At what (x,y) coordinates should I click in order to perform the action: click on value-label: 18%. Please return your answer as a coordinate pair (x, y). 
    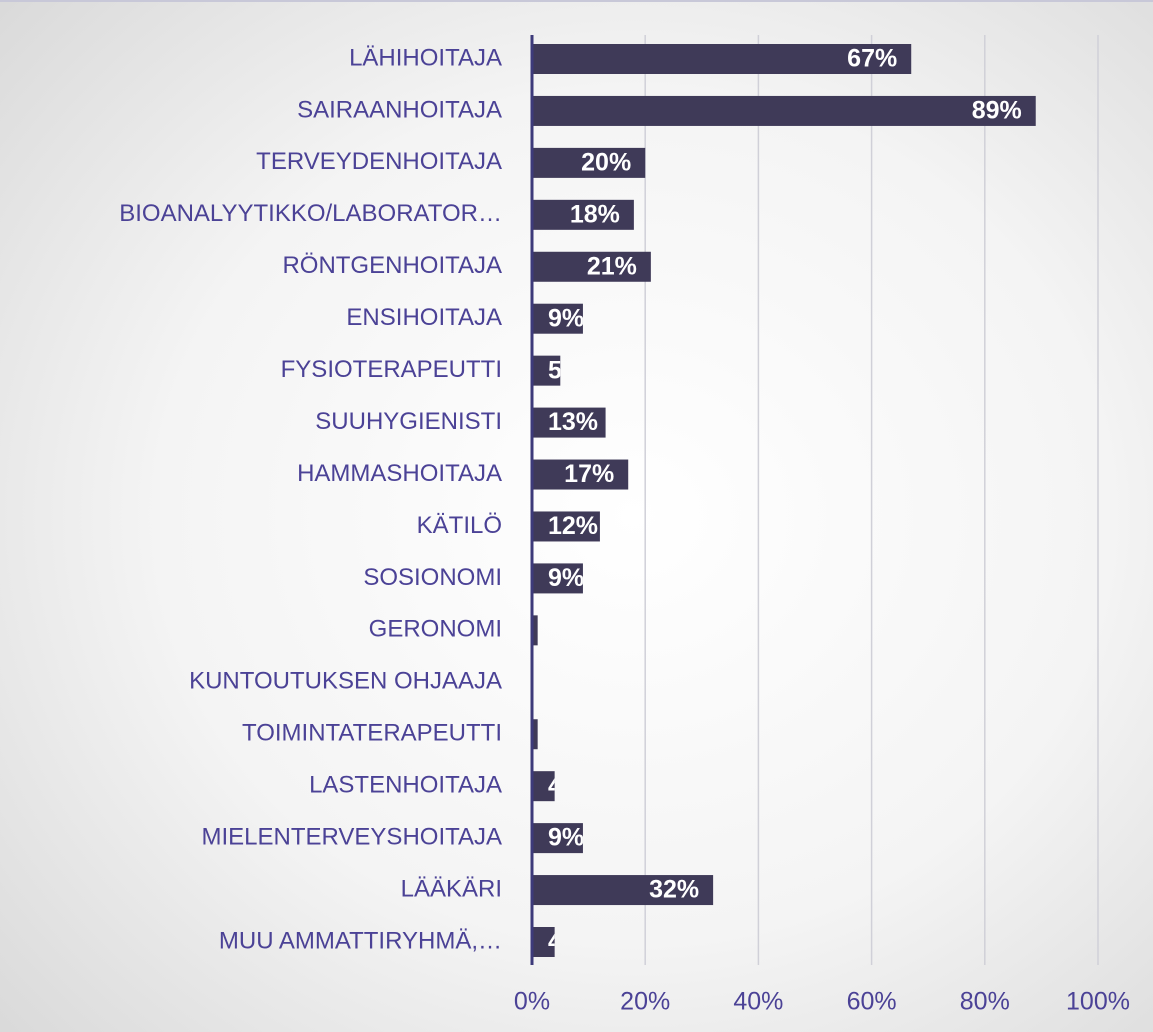
    Looking at the image, I should click on (595, 214).